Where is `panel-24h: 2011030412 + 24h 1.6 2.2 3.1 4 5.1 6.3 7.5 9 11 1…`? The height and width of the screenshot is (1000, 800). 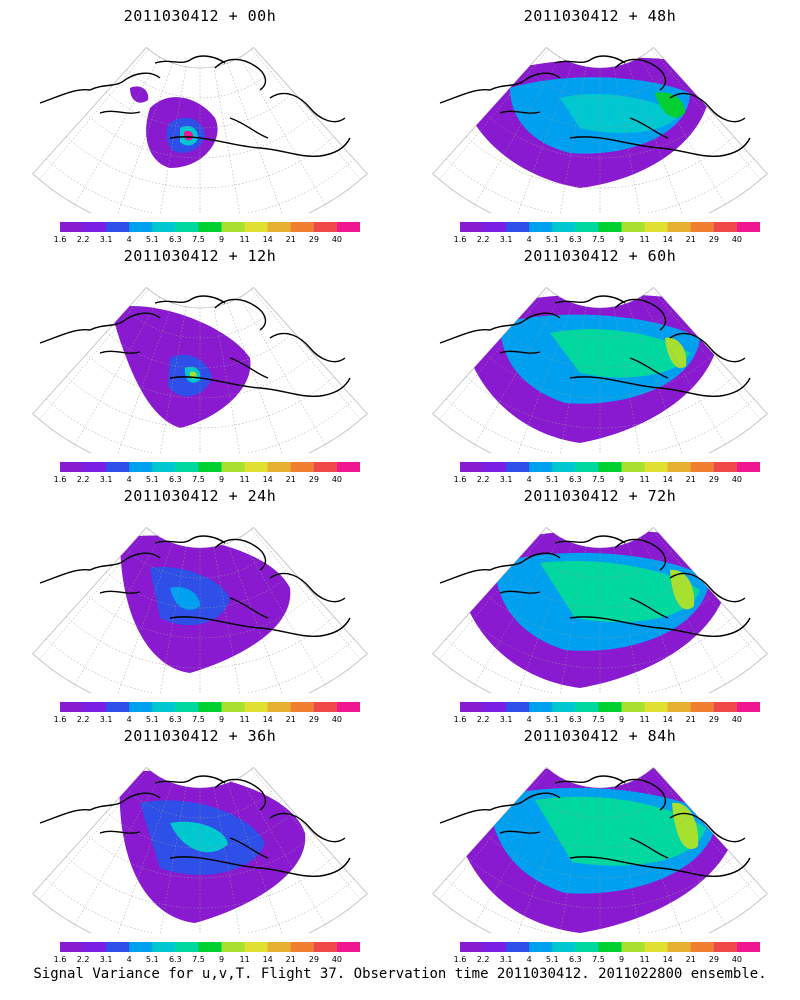 panel-24h: 2011030412 + 24h 1.6 2.2 3.1 4 5.1 6.3 7.5 9 11 1… is located at coordinates (200, 605).